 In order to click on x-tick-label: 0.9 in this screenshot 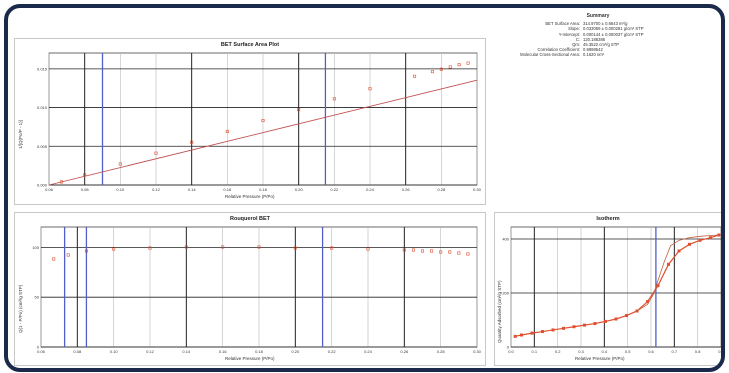, I will do `click(719, 351)`.